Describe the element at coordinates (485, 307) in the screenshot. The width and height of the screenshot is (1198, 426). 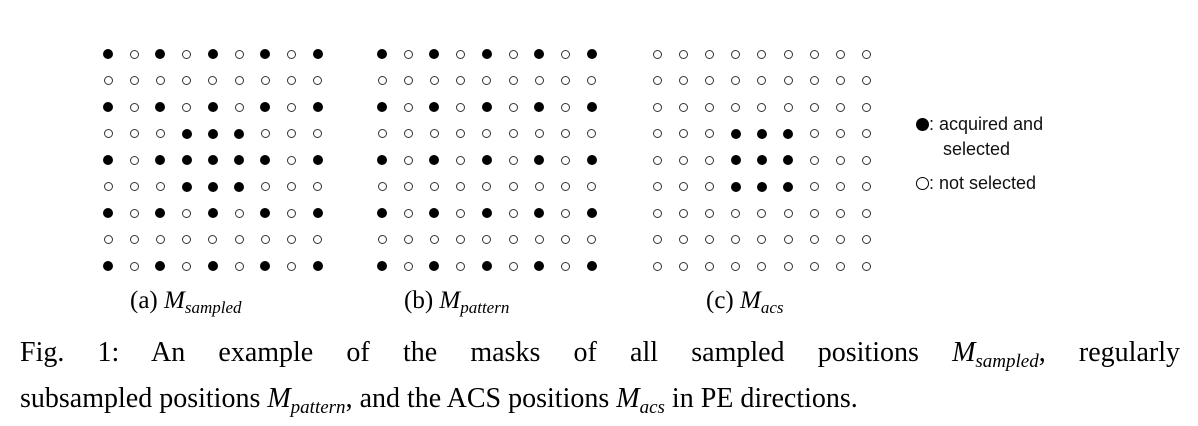
I see `math-subscript: pattern` at that location.